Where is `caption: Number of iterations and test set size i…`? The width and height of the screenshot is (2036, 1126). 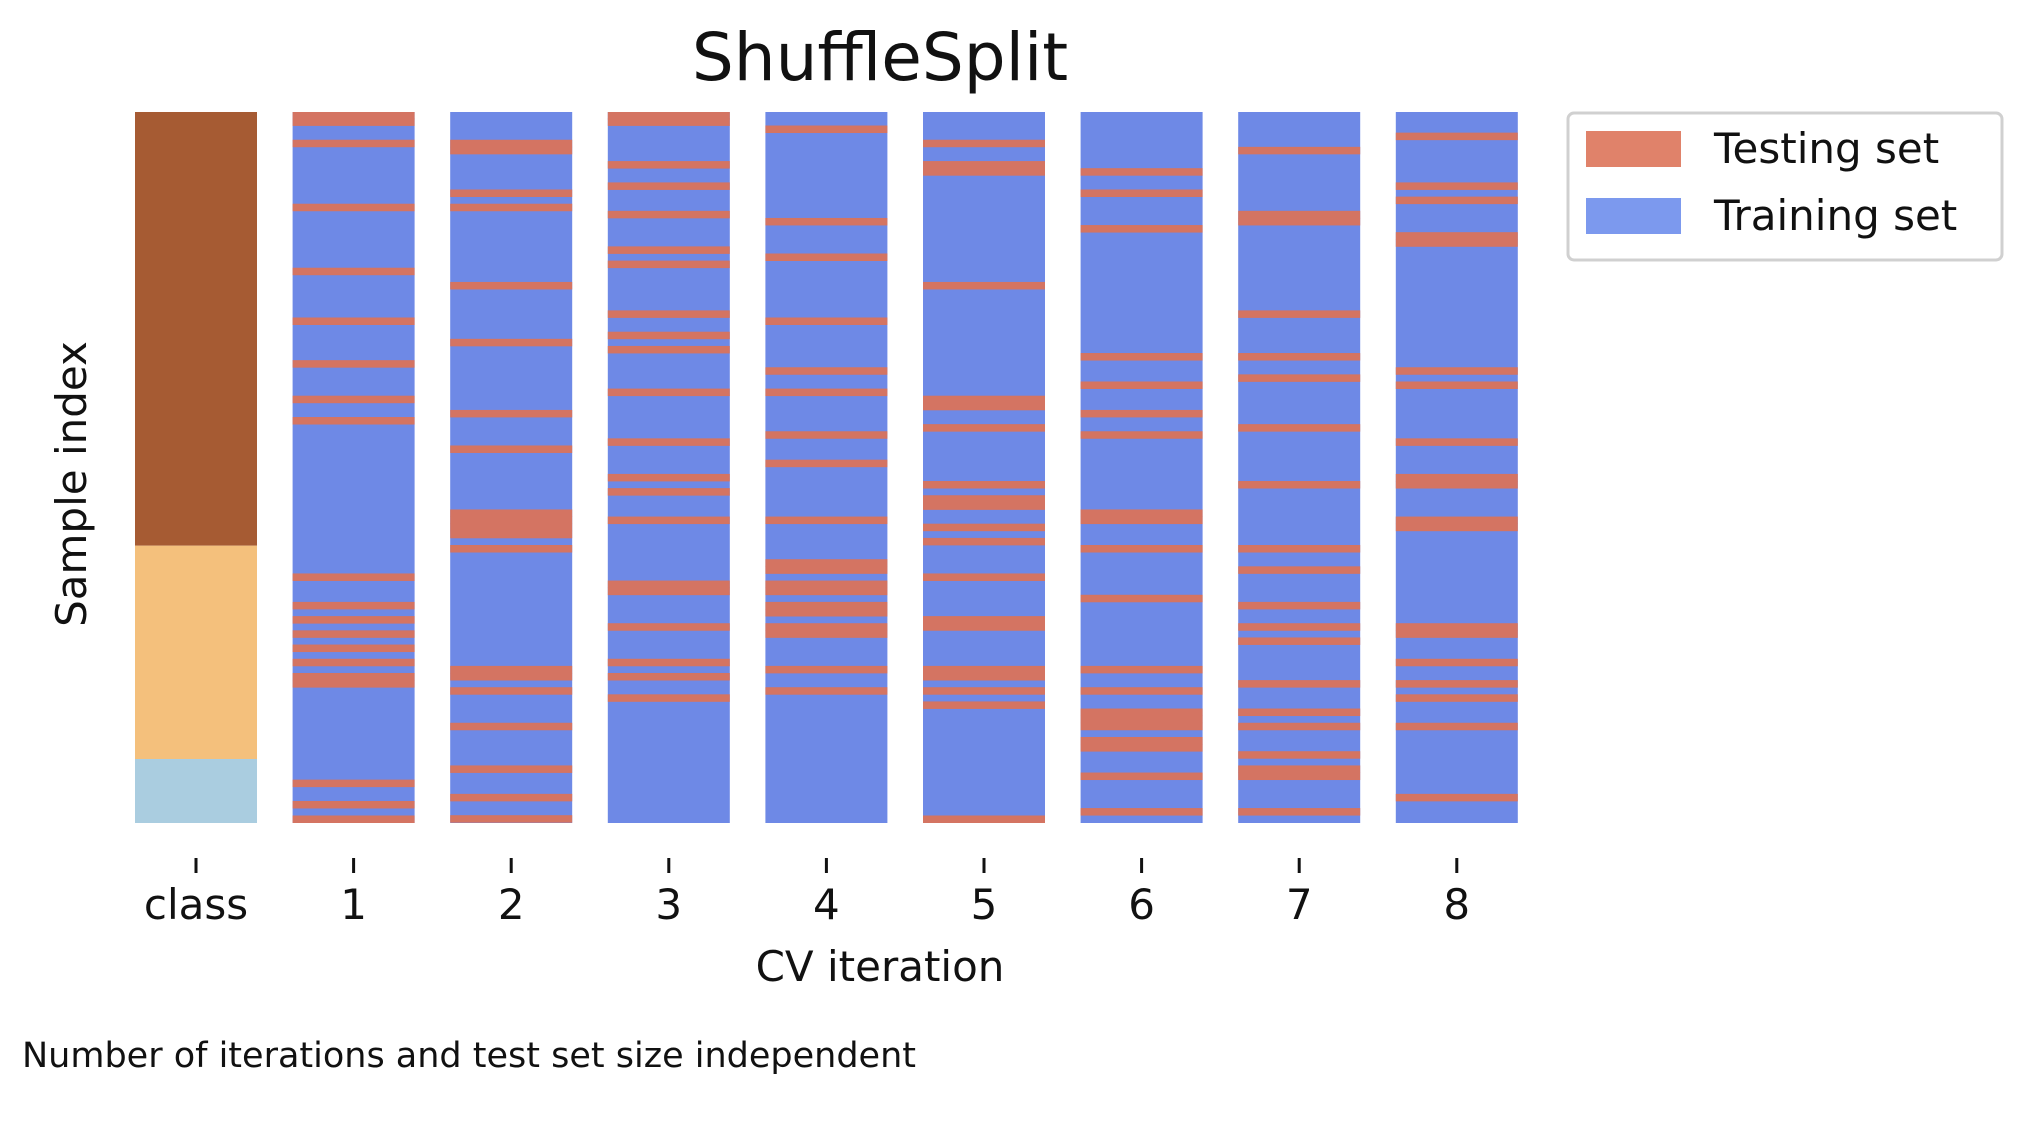 caption: Number of iterations and test set size i… is located at coordinates (469, 1056).